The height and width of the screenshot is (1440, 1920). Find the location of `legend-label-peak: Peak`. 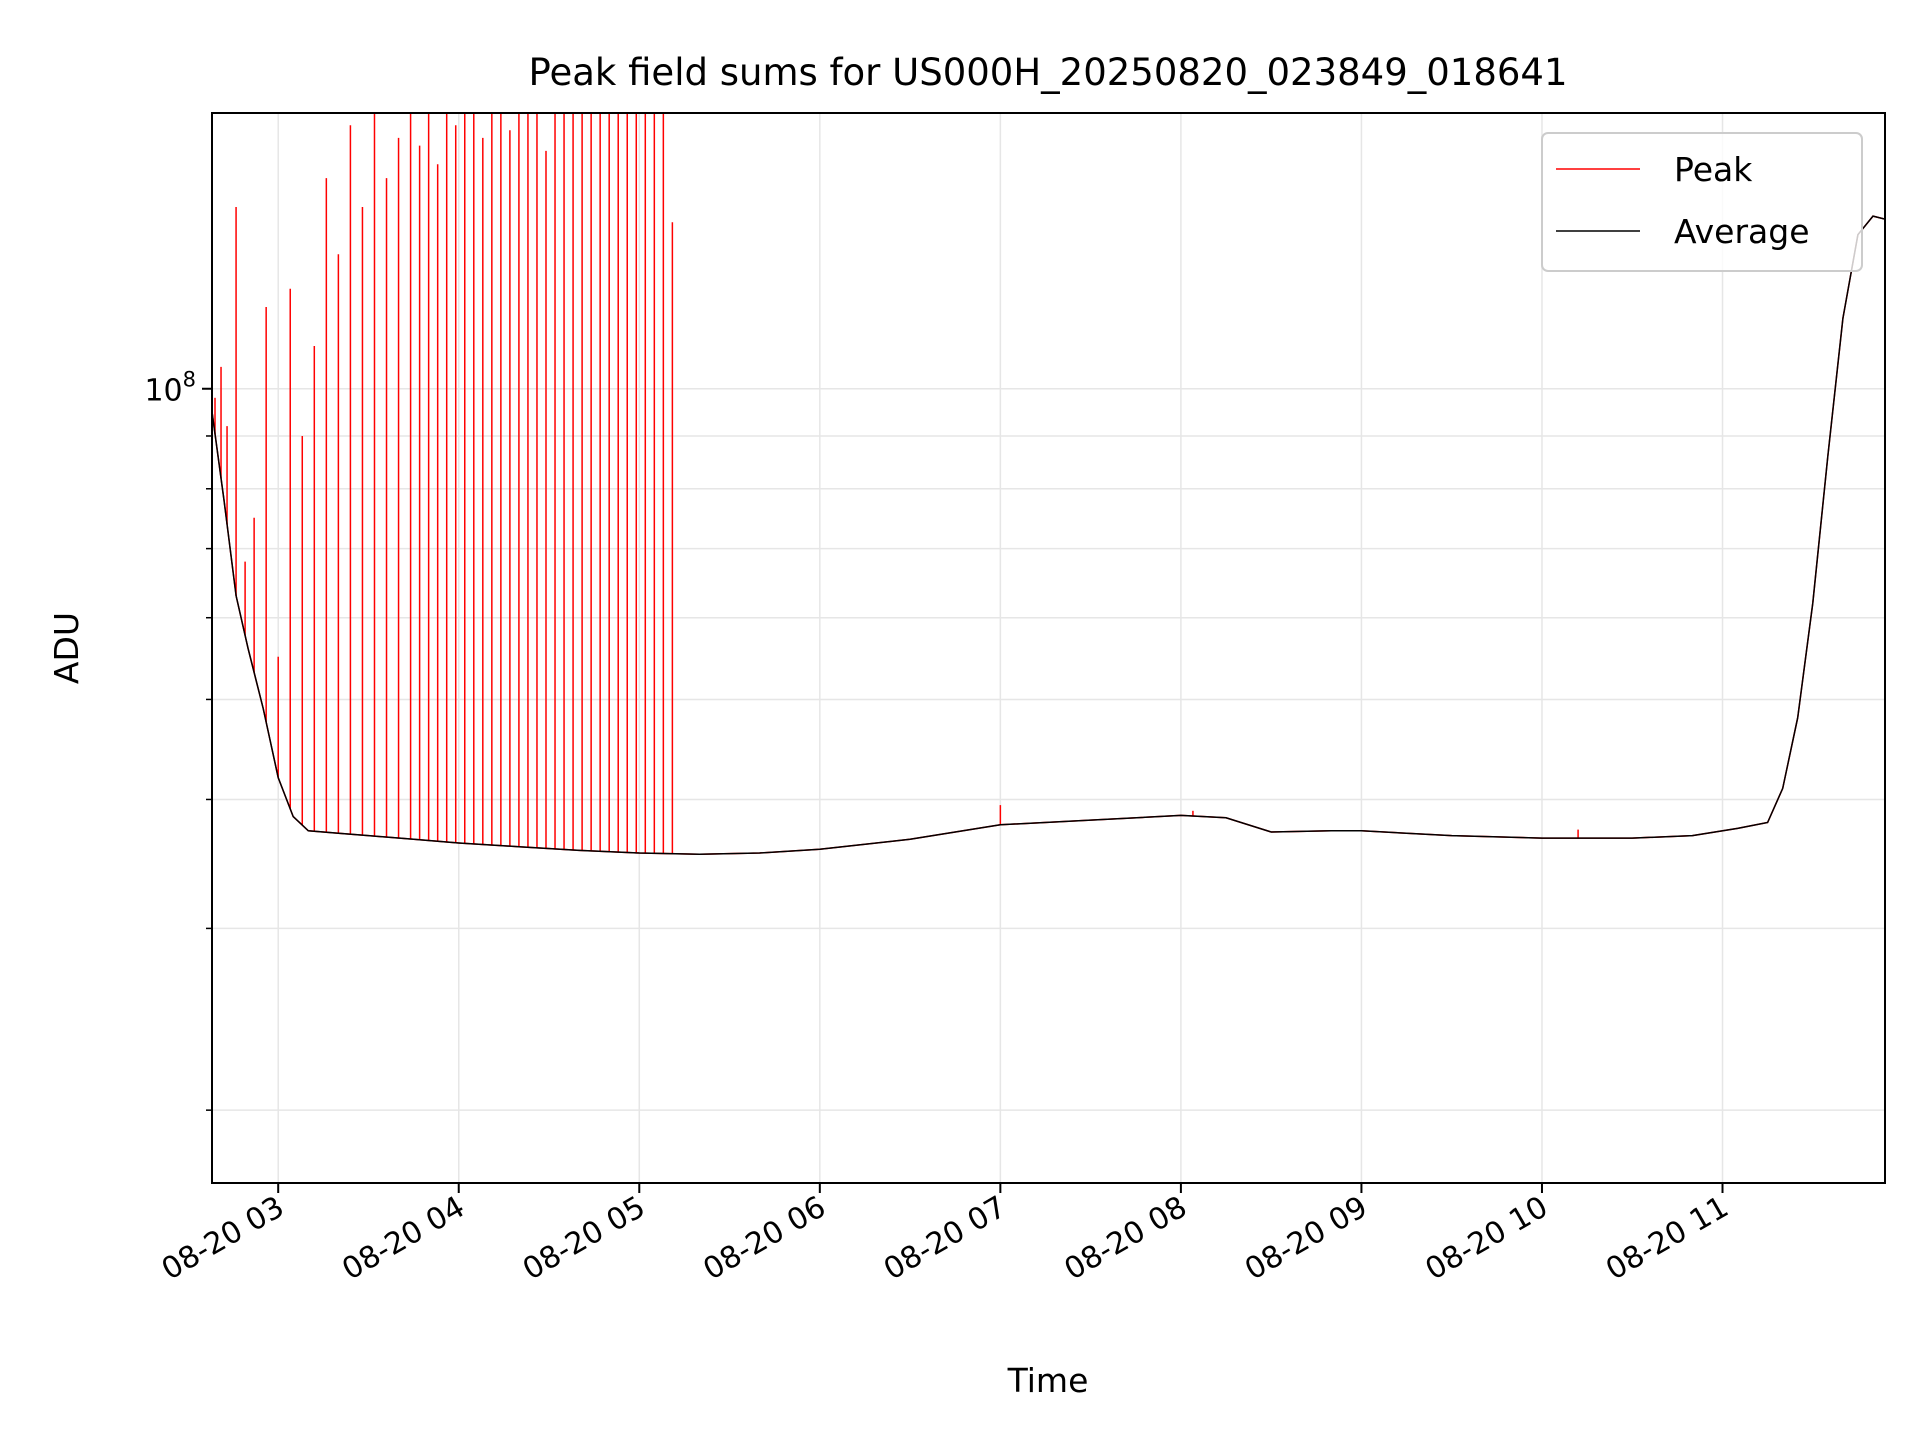

legend-label-peak: Peak is located at coordinates (1713, 169).